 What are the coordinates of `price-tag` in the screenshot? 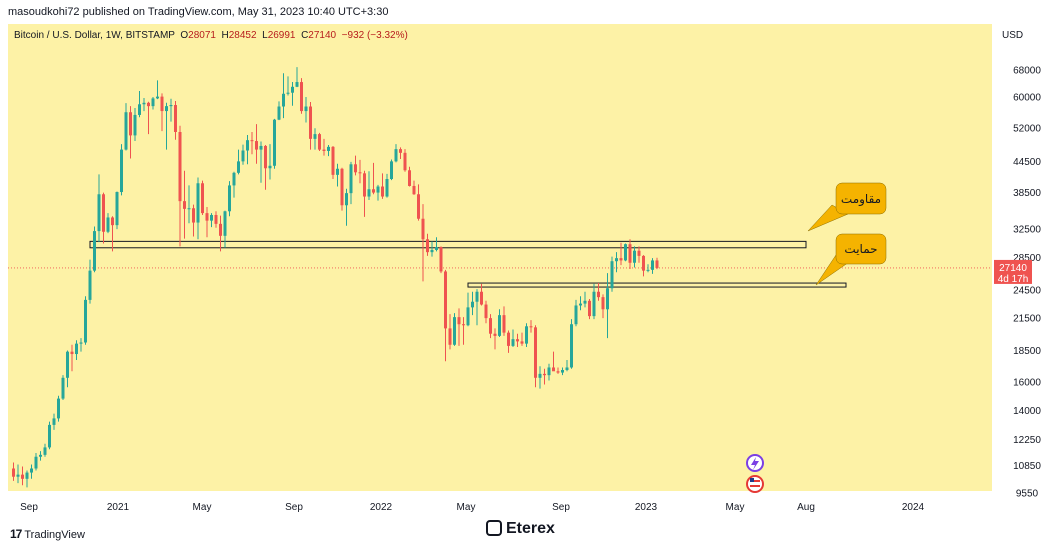 It's located at (1013, 271).